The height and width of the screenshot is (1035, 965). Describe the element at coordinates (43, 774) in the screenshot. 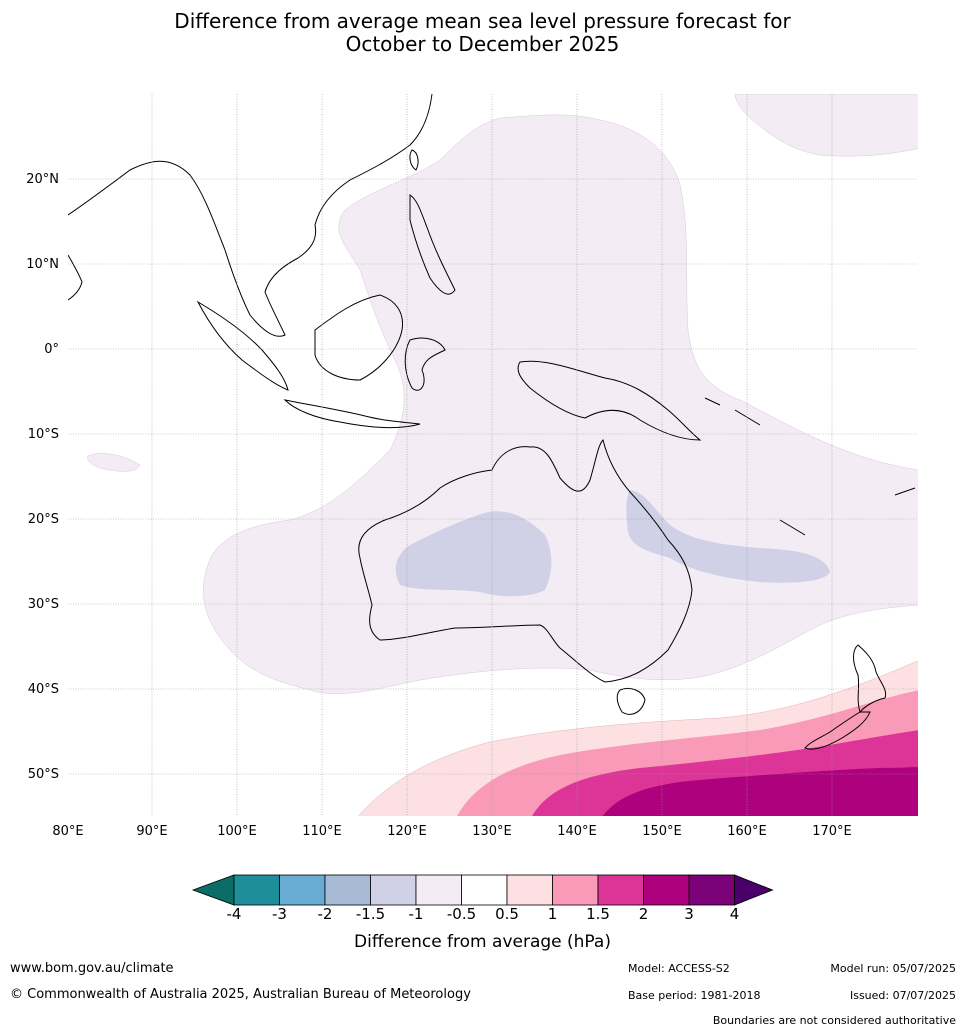

I see `lat-label: 50°S` at that location.